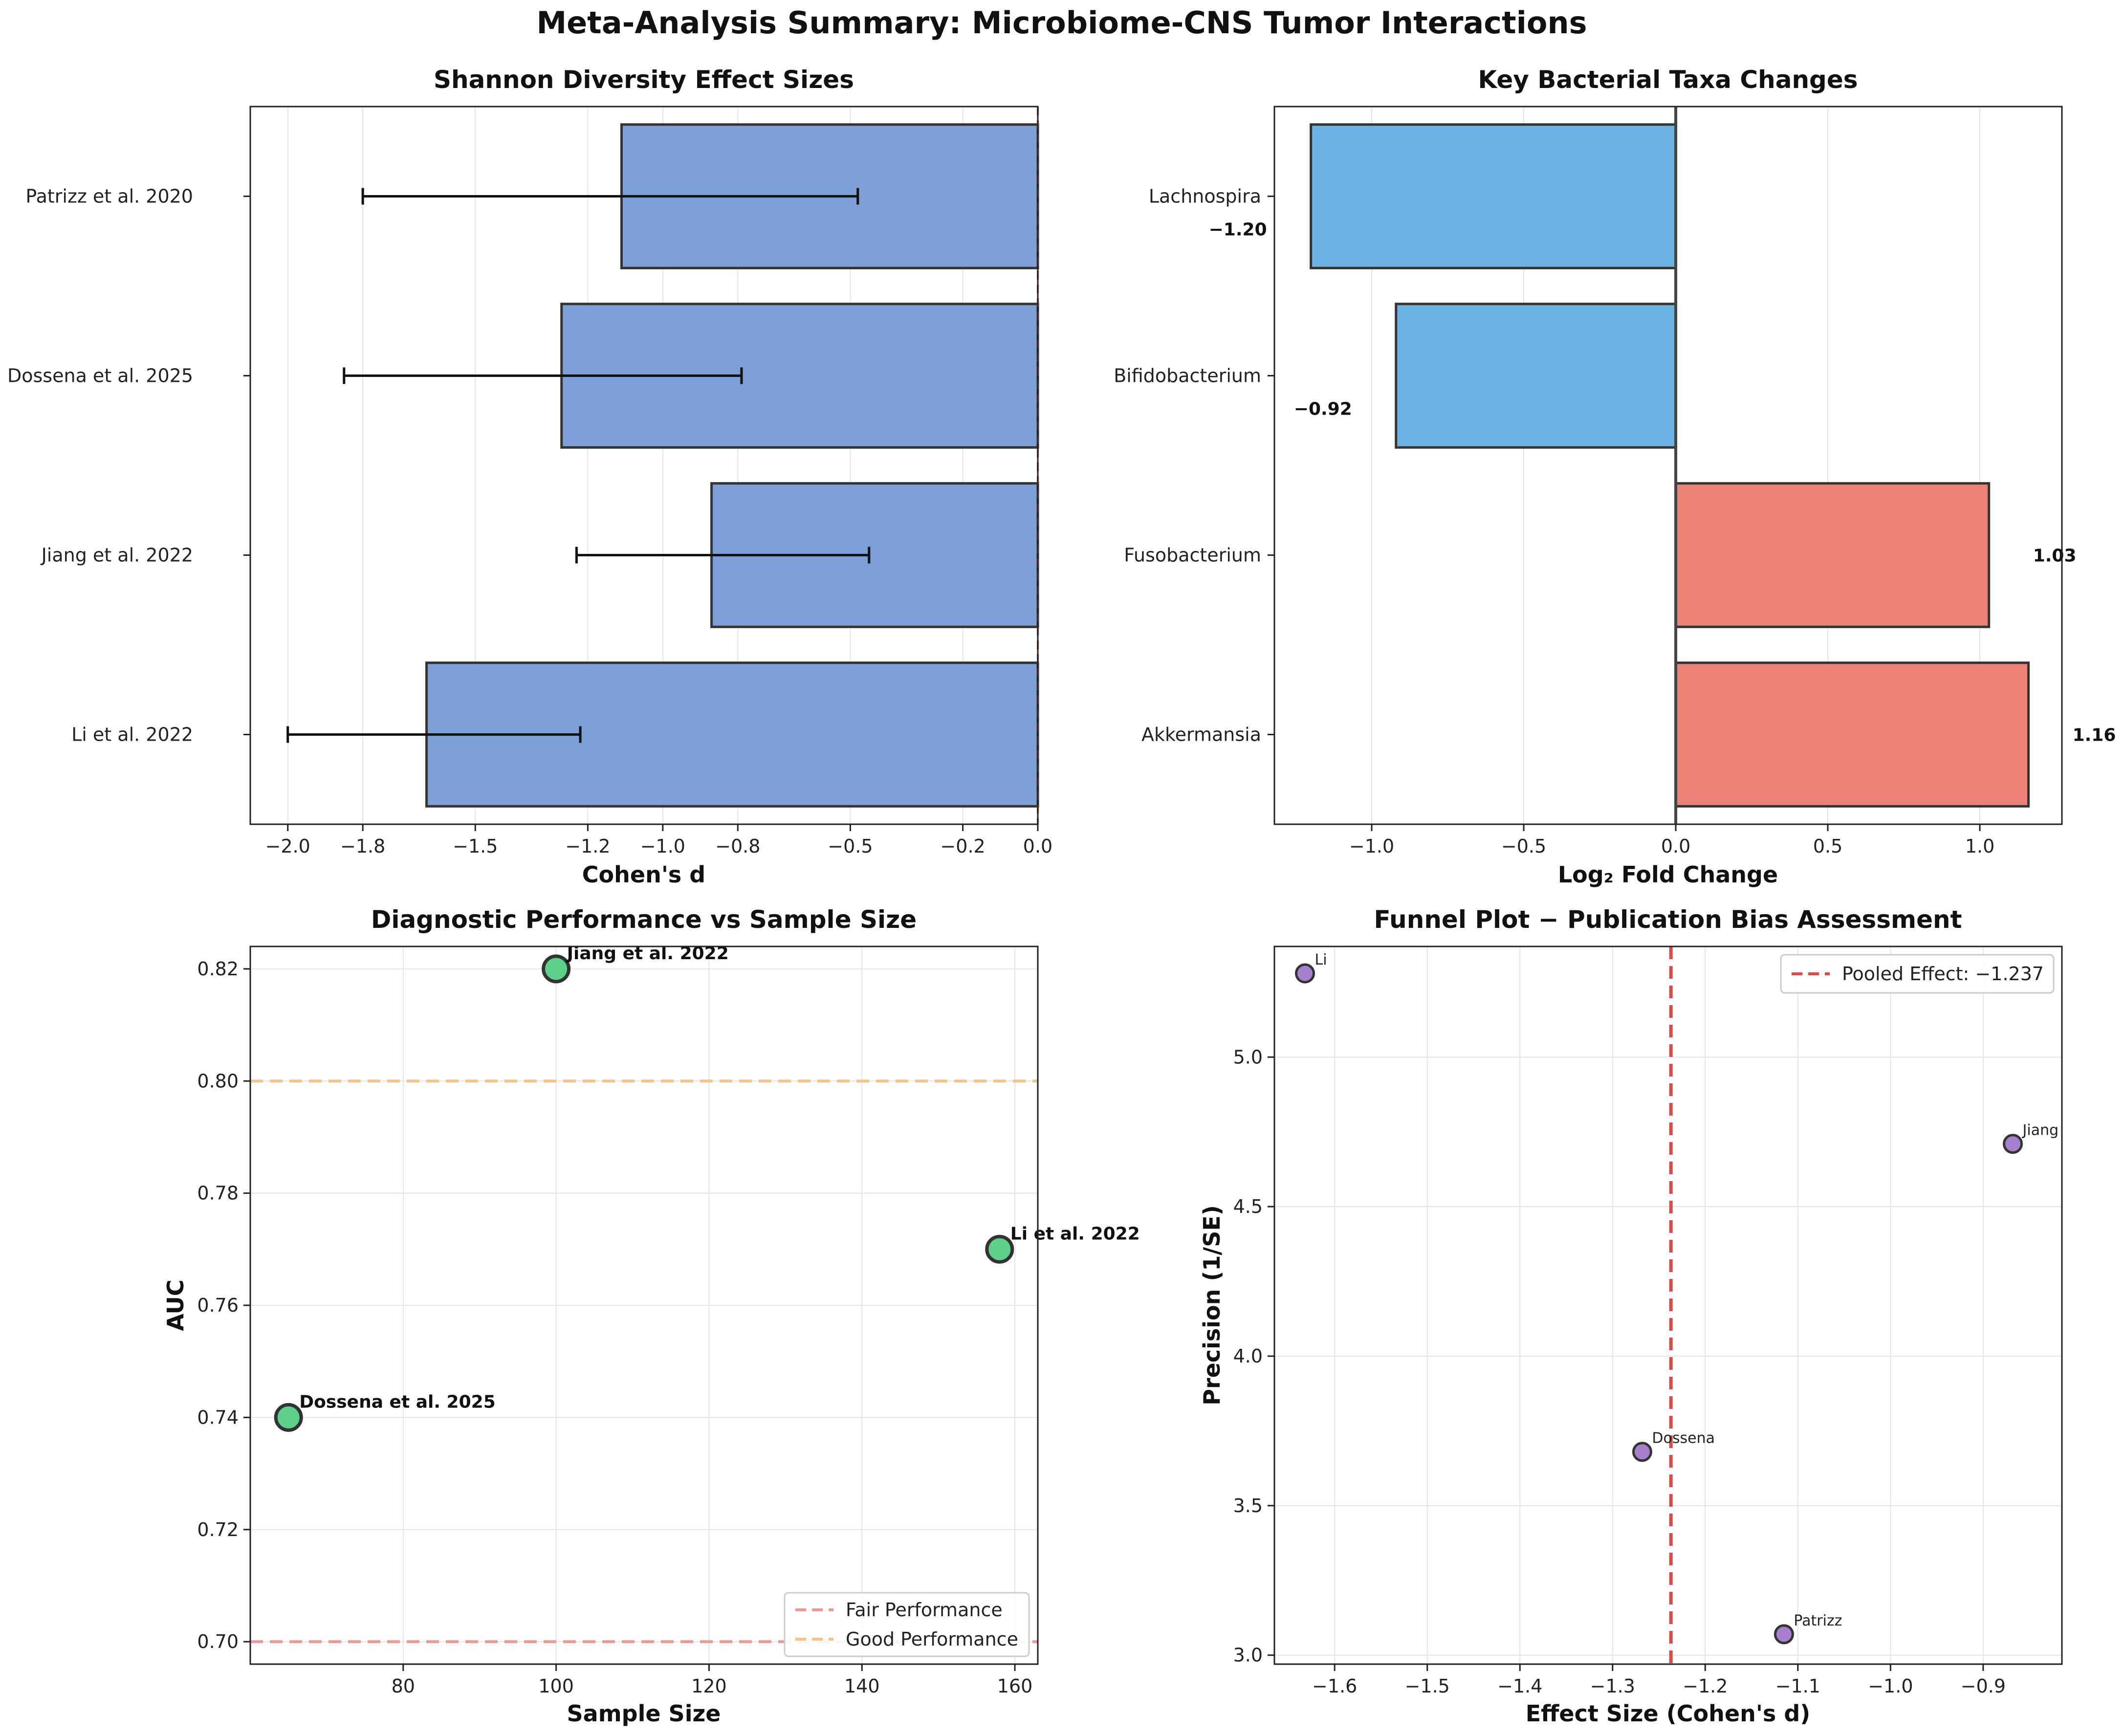  I want to click on panel-4-ytick-label: 4.0, so click(1248, 1356).